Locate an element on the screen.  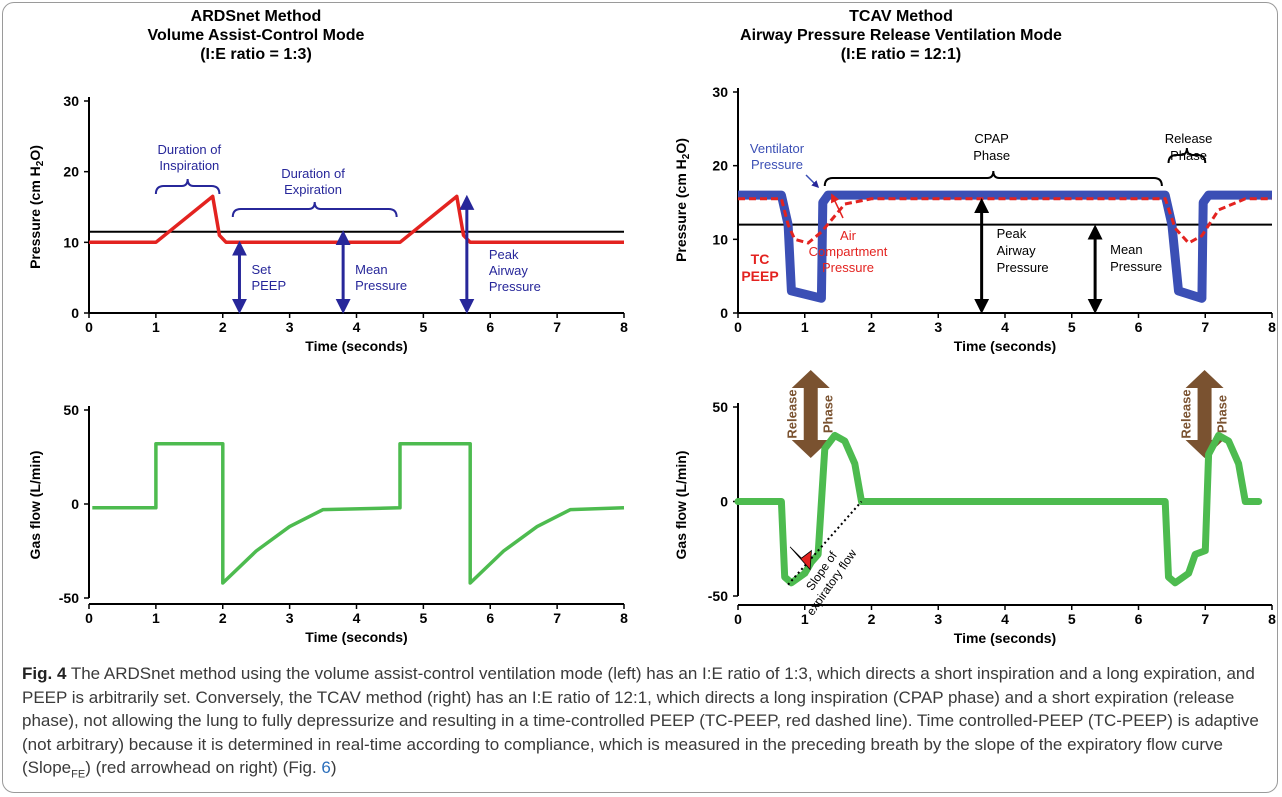
right-peak-label-0: Peak is located at coordinates (1012, 233).